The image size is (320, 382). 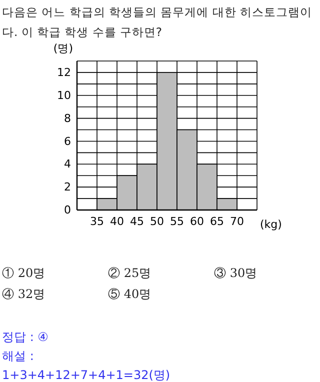 What do you see at coordinates (63, 48) in the screenshot?
I see `y-axis-title: (명)` at bounding box center [63, 48].